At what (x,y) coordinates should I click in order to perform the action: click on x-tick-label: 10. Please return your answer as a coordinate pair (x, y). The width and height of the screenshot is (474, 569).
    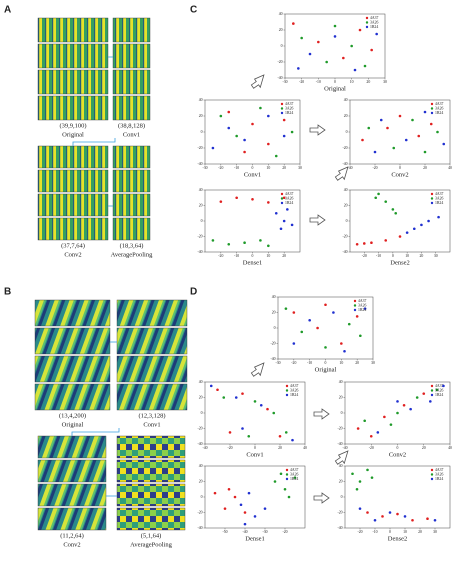
    Looking at the image, I should click on (268, 168).